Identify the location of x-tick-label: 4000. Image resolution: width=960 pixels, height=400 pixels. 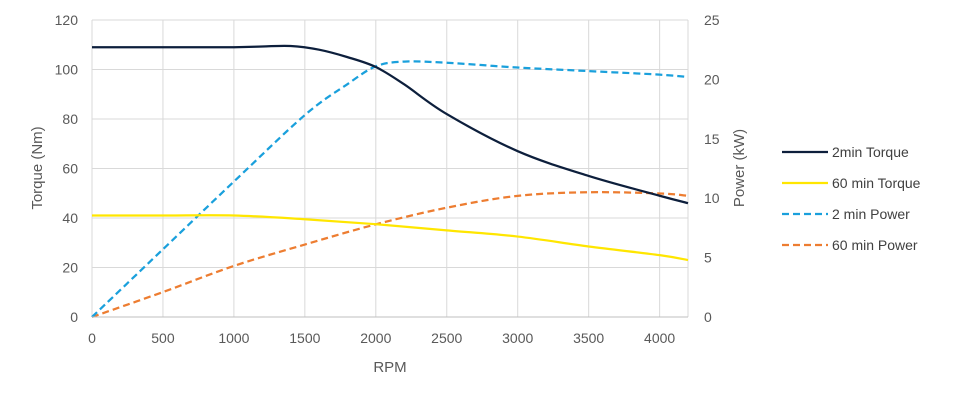
(659, 338).